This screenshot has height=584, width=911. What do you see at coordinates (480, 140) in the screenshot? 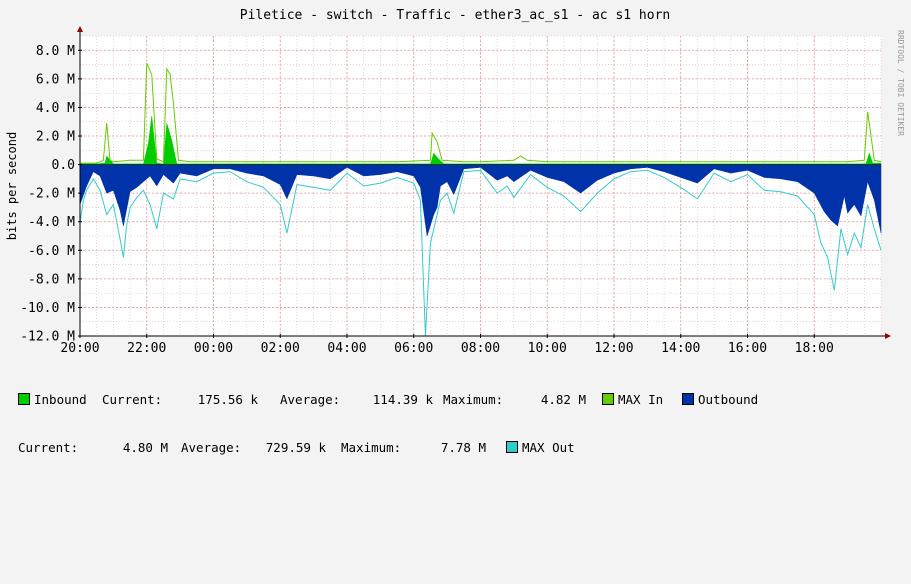
I see `series-inbound-area` at bounding box center [480, 140].